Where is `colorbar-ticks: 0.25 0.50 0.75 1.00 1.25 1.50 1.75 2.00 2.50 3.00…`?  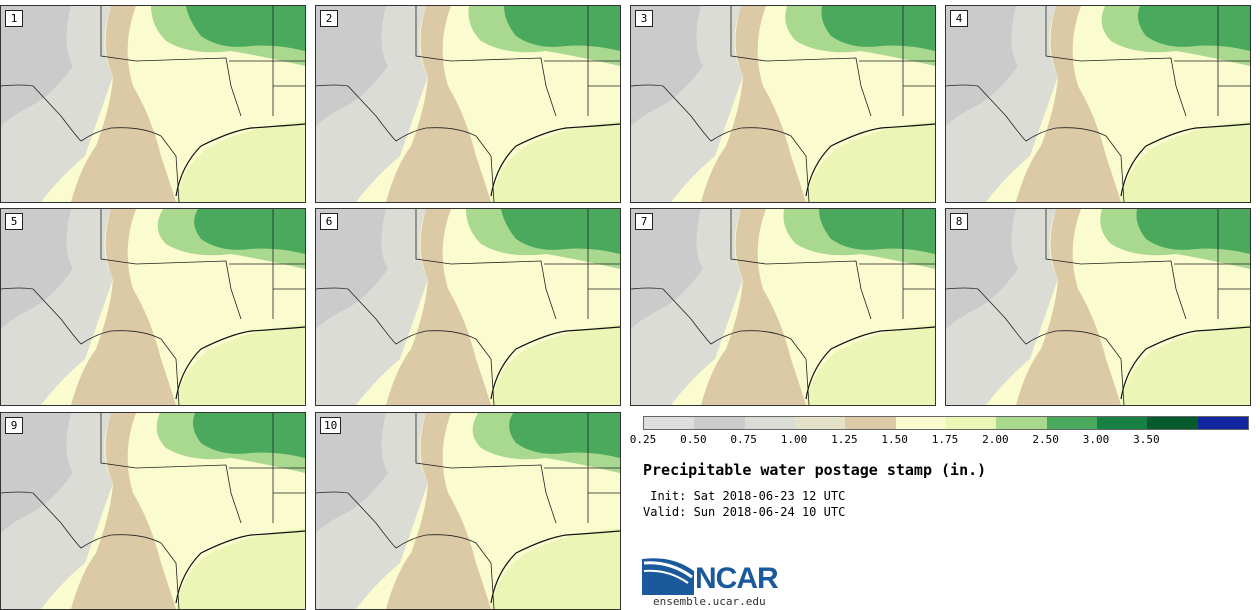
colorbar-ticks: 0.25 0.50 0.75 1.00 1.25 1.50 1.75 2.00 2.50 3.00… is located at coordinates (938, 440).